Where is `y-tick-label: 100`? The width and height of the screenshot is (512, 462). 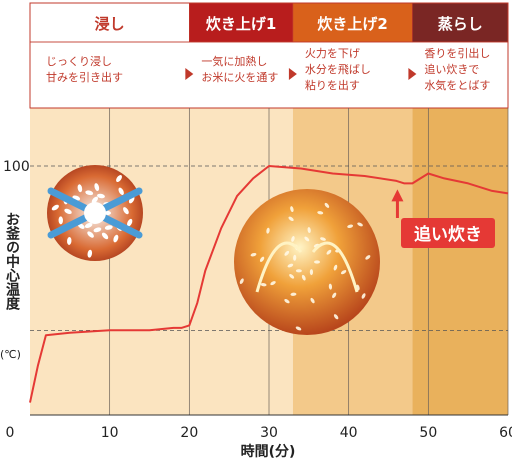 y-tick-label: 100 is located at coordinates (16, 167).